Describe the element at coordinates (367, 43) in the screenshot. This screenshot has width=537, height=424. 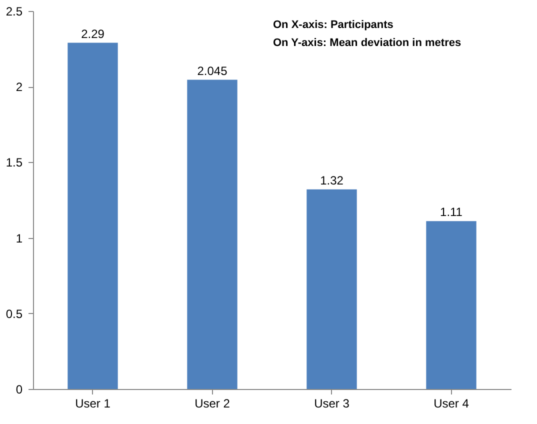
I see `annotation: On Y-axis: Mean deviation in metres` at that location.